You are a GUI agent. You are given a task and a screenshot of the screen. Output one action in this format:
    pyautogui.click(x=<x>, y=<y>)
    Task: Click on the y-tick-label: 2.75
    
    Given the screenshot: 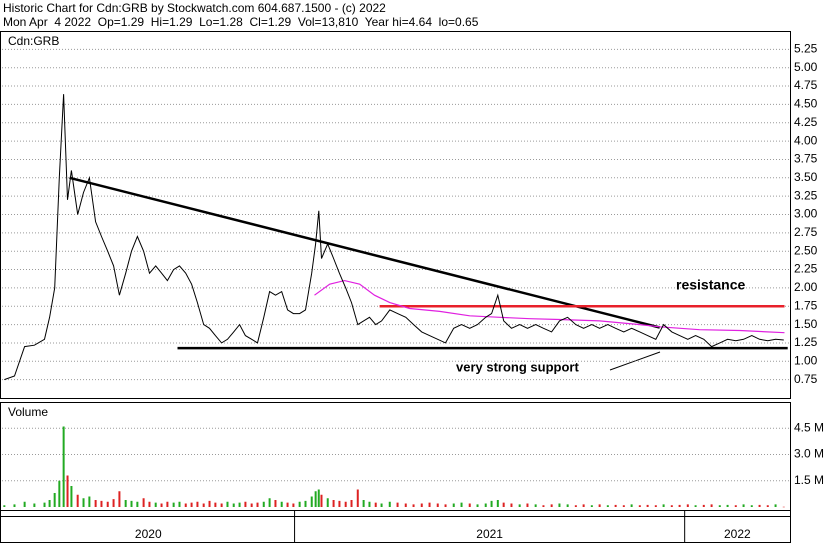 What is the action you would take?
    pyautogui.click(x=806, y=232)
    